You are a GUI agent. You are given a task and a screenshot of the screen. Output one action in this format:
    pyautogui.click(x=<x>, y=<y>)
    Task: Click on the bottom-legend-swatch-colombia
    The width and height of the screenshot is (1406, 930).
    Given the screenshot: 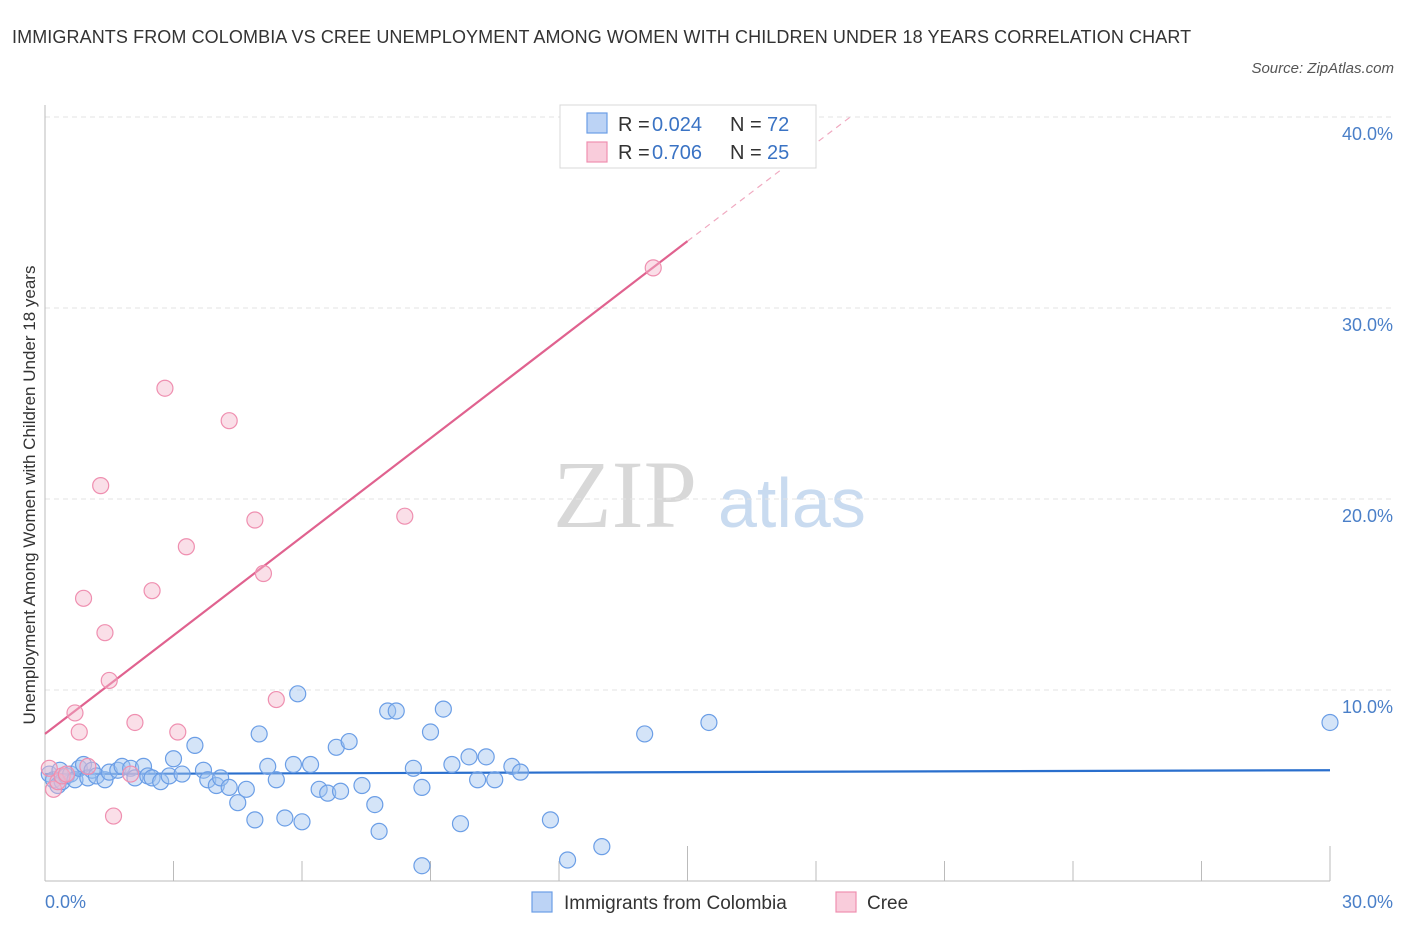 What is the action you would take?
    pyautogui.click(x=542, y=902)
    